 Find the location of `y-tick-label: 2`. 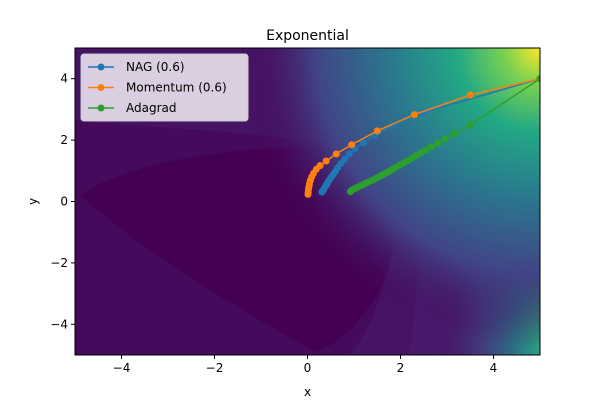

y-tick-label: 2 is located at coordinates (64, 140).